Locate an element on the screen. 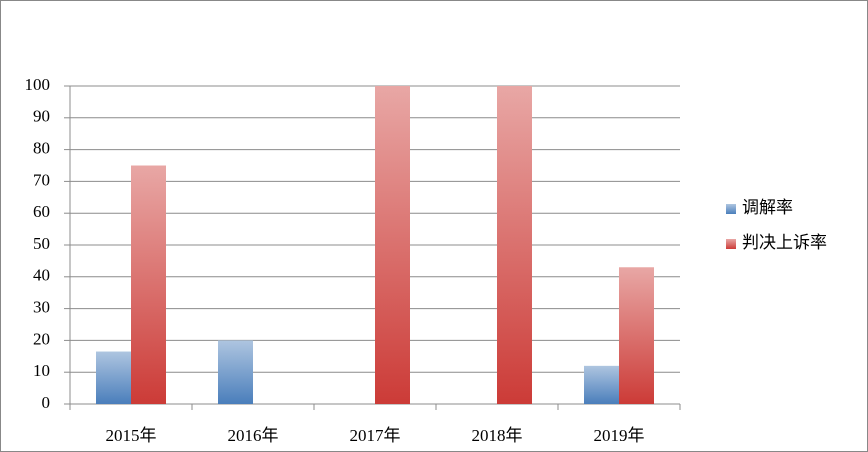  legend-label: 调解率 is located at coordinates (767, 207).